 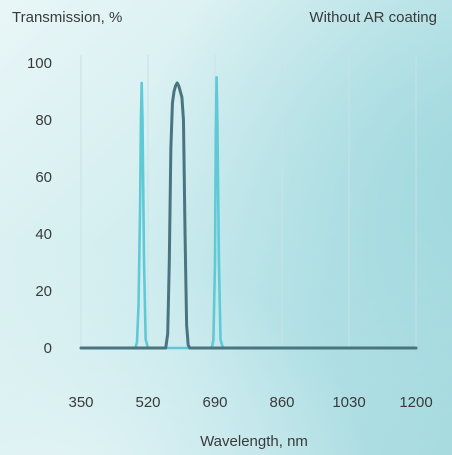 What do you see at coordinates (67, 17) in the screenshot?
I see `y-axis-label: Transmission, %` at bounding box center [67, 17].